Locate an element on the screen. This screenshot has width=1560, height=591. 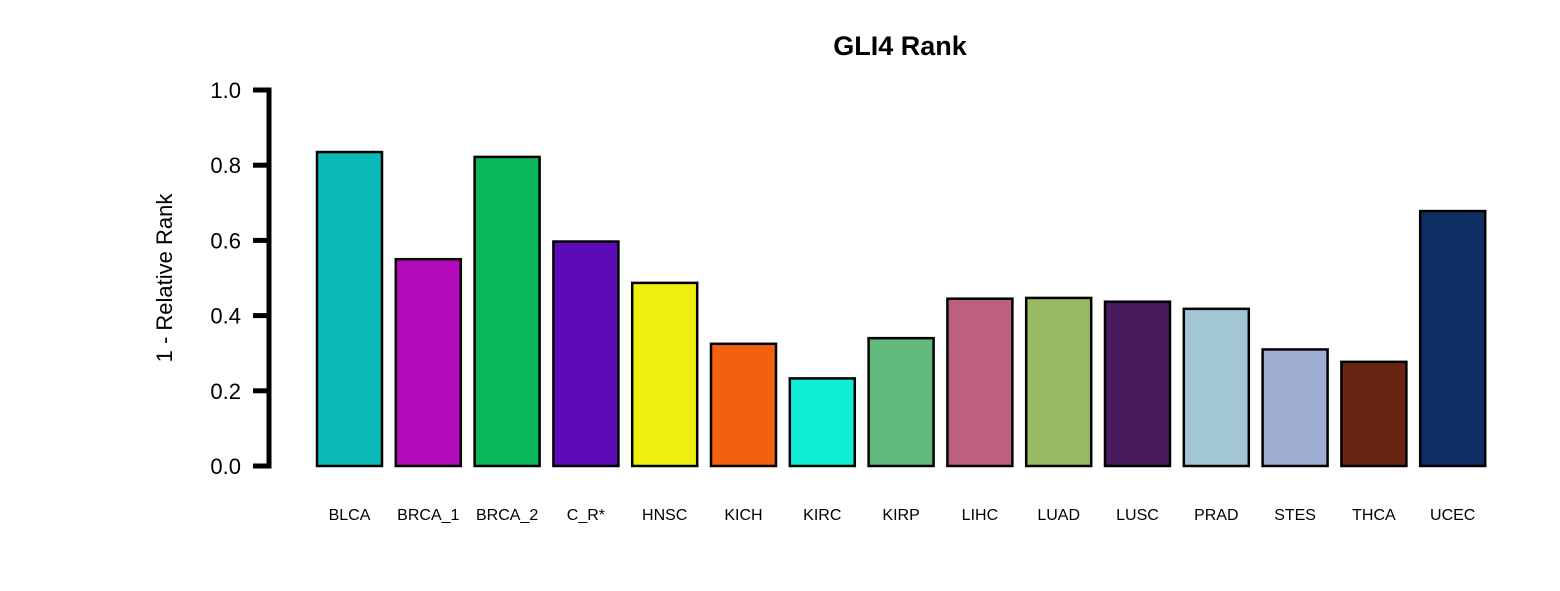
bar-luad is located at coordinates (1058, 382).